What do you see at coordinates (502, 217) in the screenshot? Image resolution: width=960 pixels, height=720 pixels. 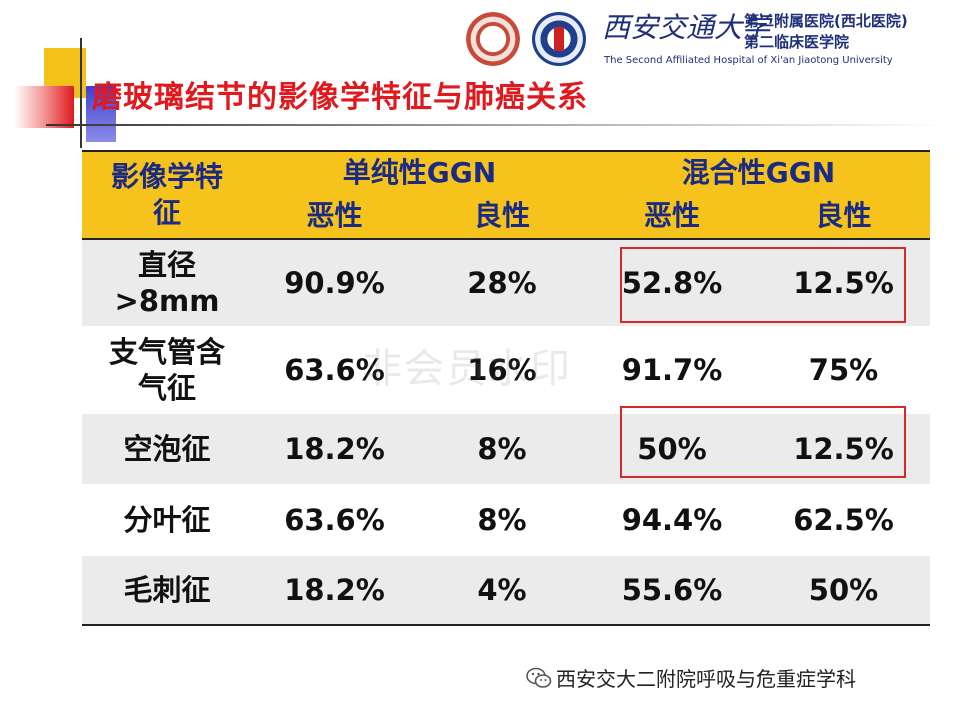 I see `header-pure-benign: 良性` at bounding box center [502, 217].